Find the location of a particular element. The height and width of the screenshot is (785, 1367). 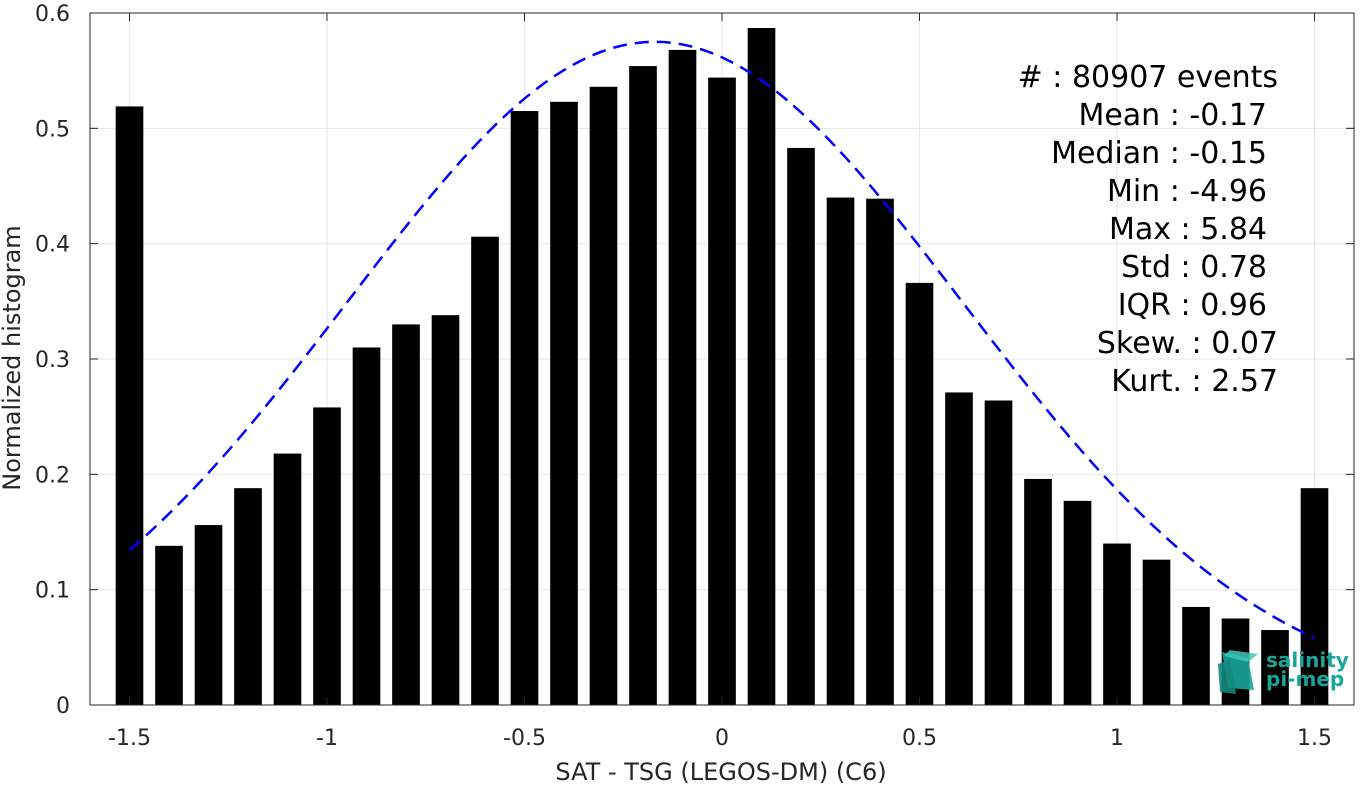

cube-icon is located at coordinates (1238, 672).